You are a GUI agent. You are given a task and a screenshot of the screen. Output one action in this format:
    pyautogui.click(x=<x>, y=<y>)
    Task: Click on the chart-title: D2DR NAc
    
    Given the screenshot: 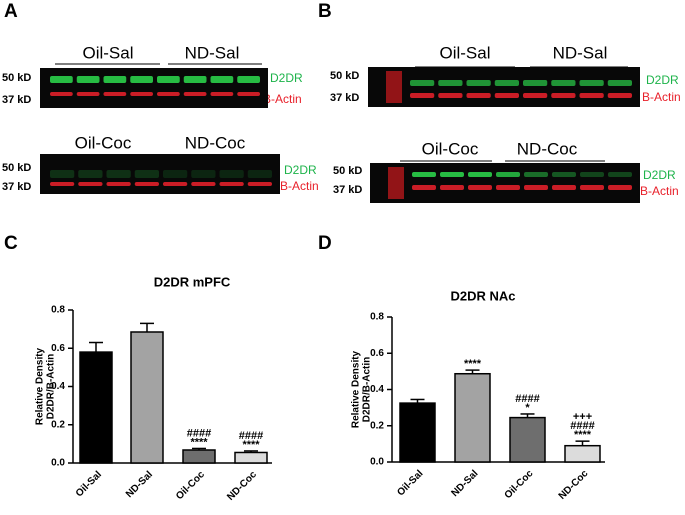 What is the action you would take?
    pyautogui.click(x=482, y=295)
    